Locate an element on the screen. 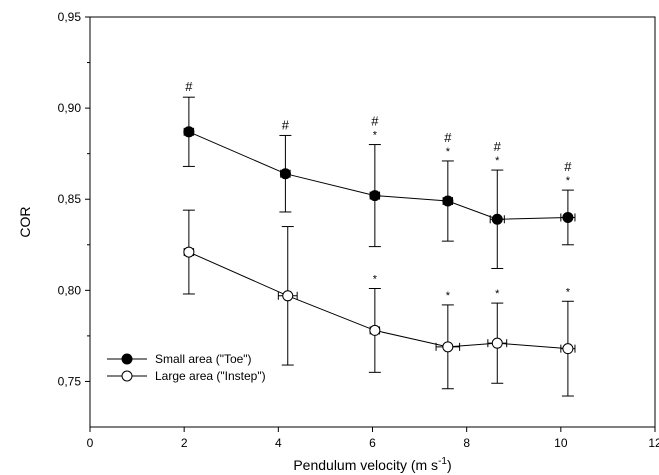 This screenshot has width=659, height=475. y-tick-label: 0,75 is located at coordinates (70, 381).